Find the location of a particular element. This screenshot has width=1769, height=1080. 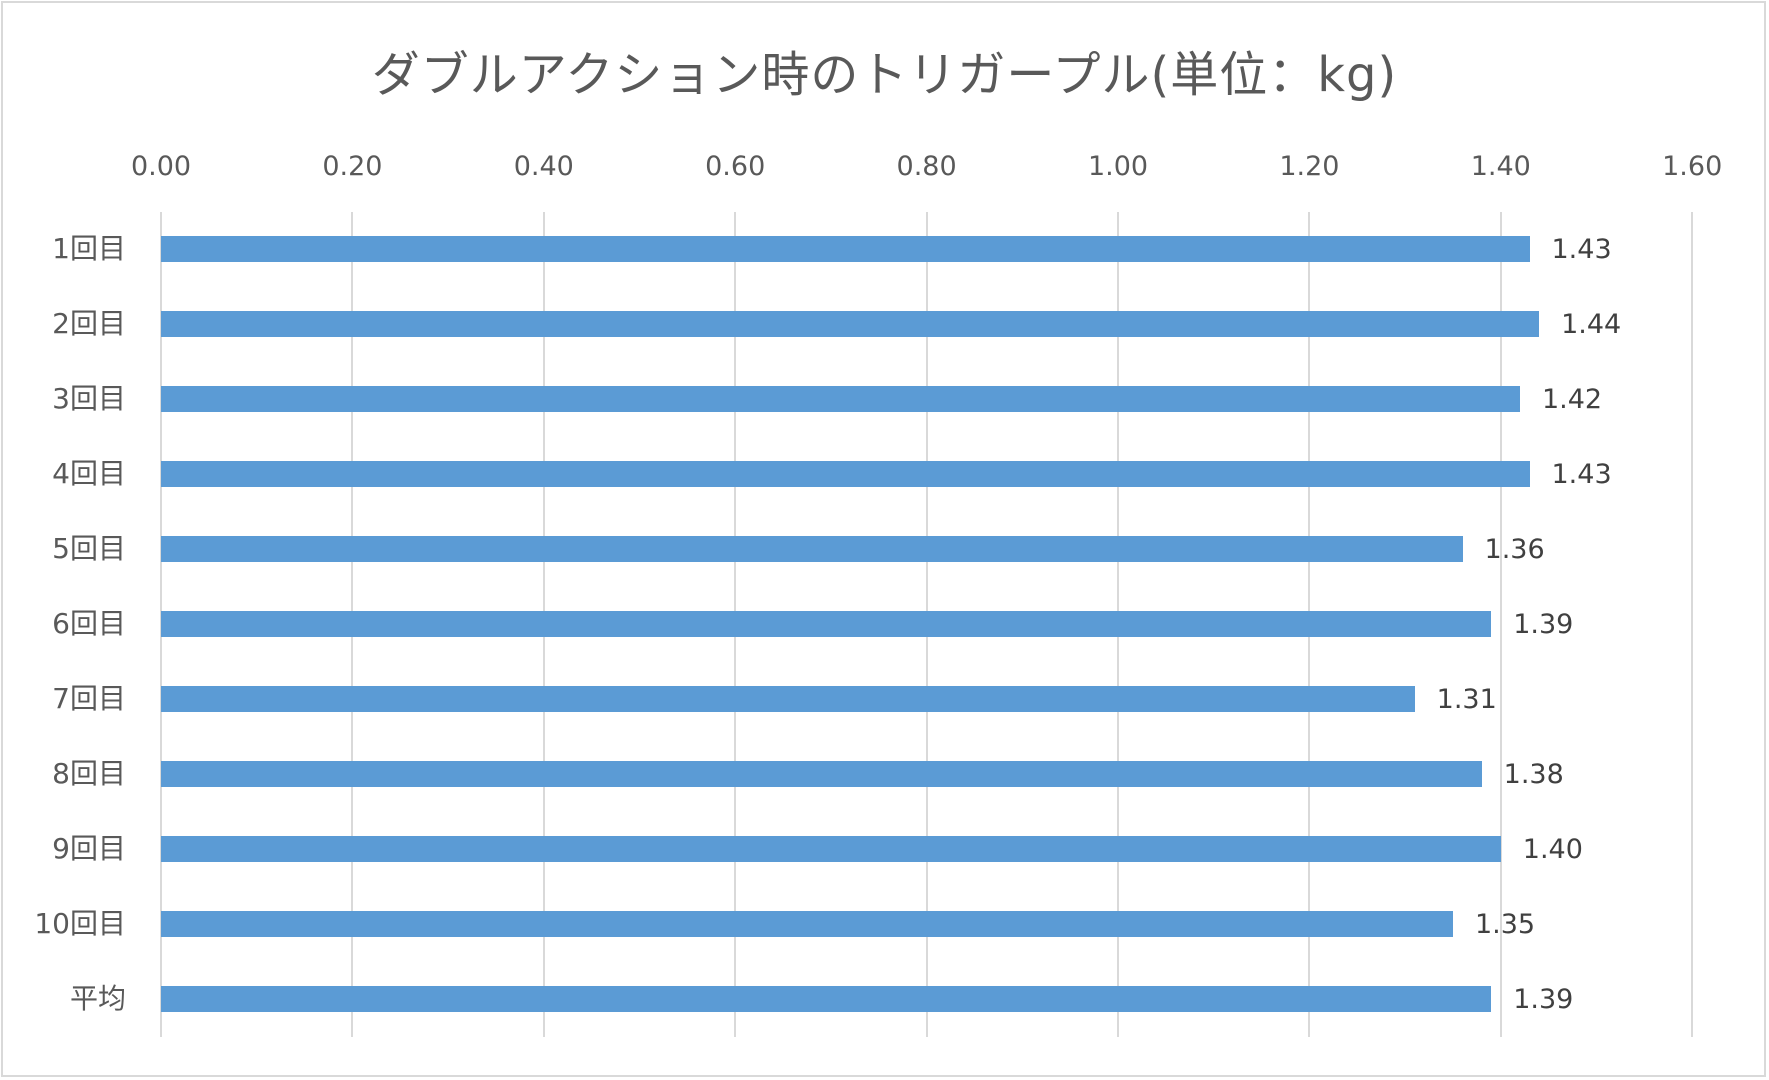

category-label: 5回目 is located at coordinates (89, 548).